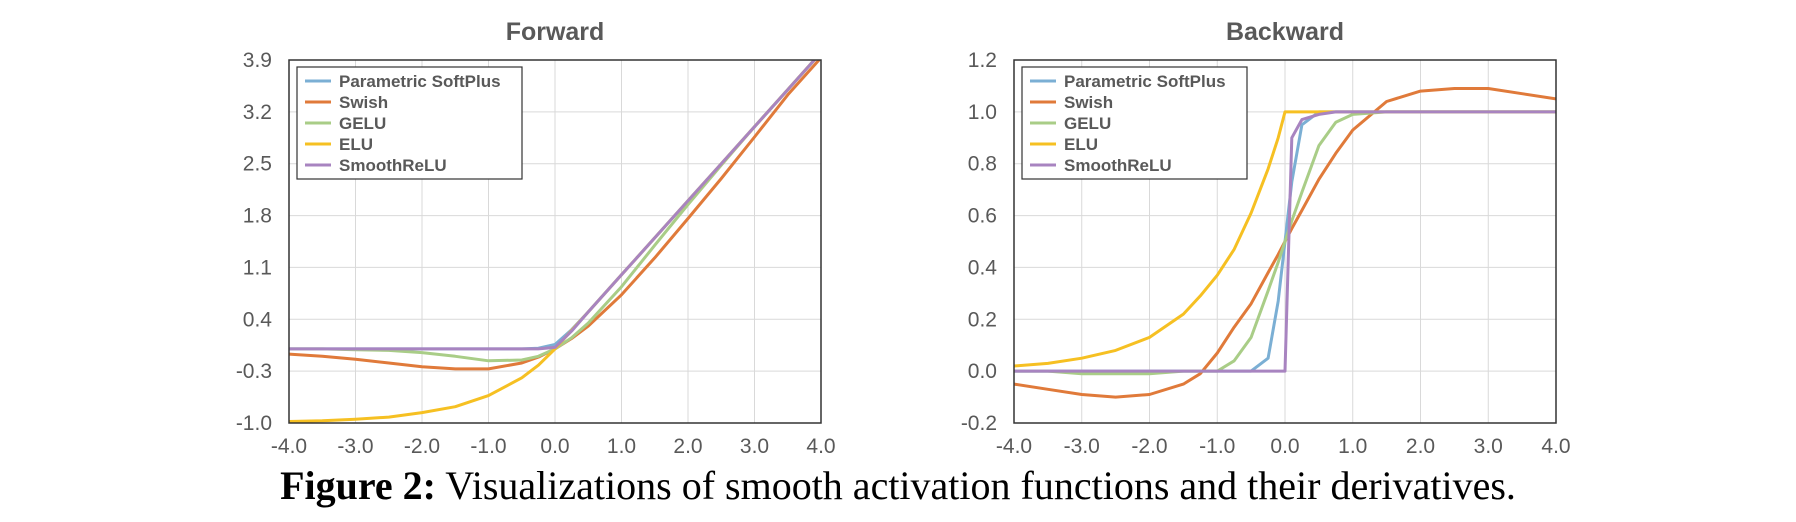  I want to click on chart-title: Forward, so click(555, 32).